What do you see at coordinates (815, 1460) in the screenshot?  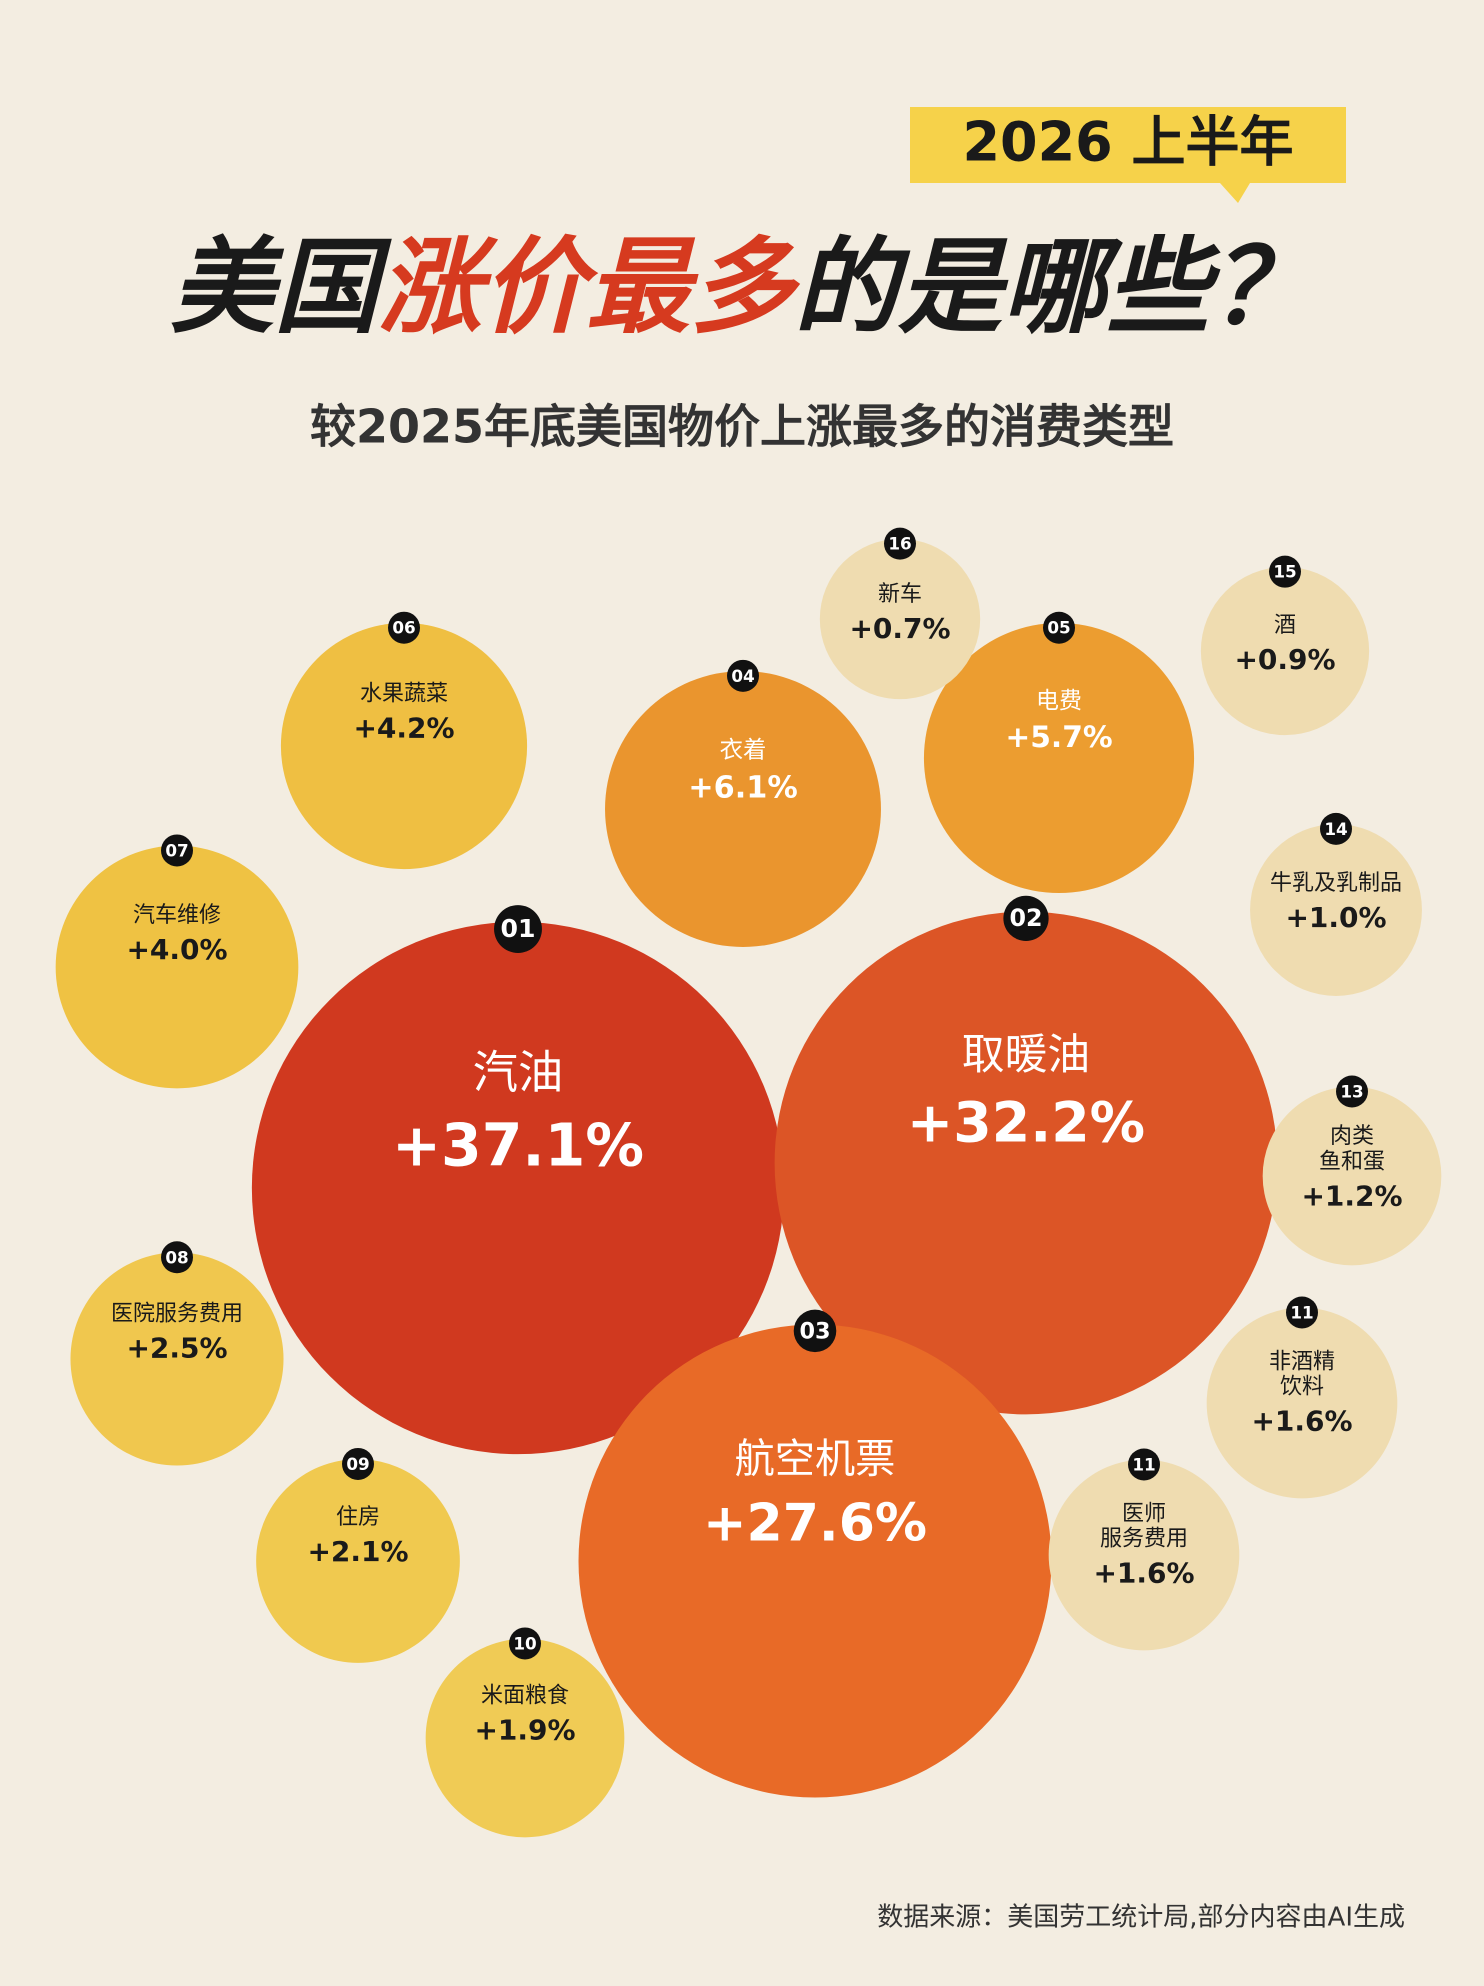 I see `category-label: 航空机票` at bounding box center [815, 1460].